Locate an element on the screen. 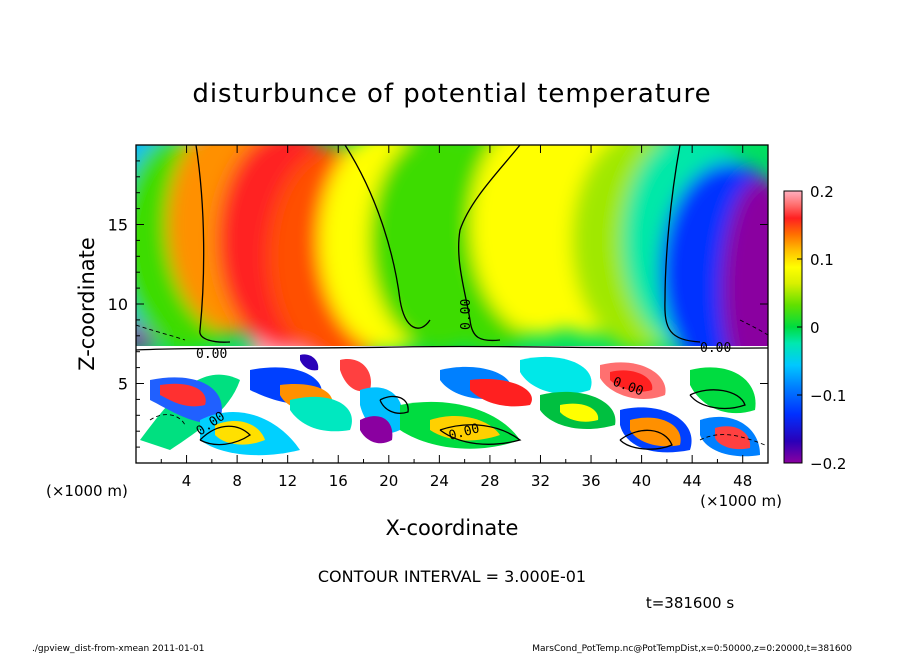 This screenshot has height=654, width=904. colorbar-ticks: 0.2 0.1 0 −0.1 −0.2 is located at coordinates (821, 328).